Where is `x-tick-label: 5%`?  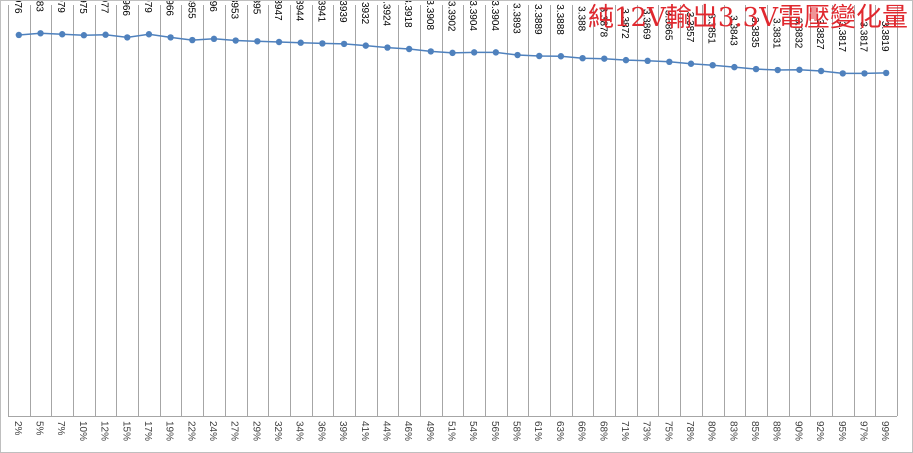 x-tick-label: 5% is located at coordinates (39, 428).